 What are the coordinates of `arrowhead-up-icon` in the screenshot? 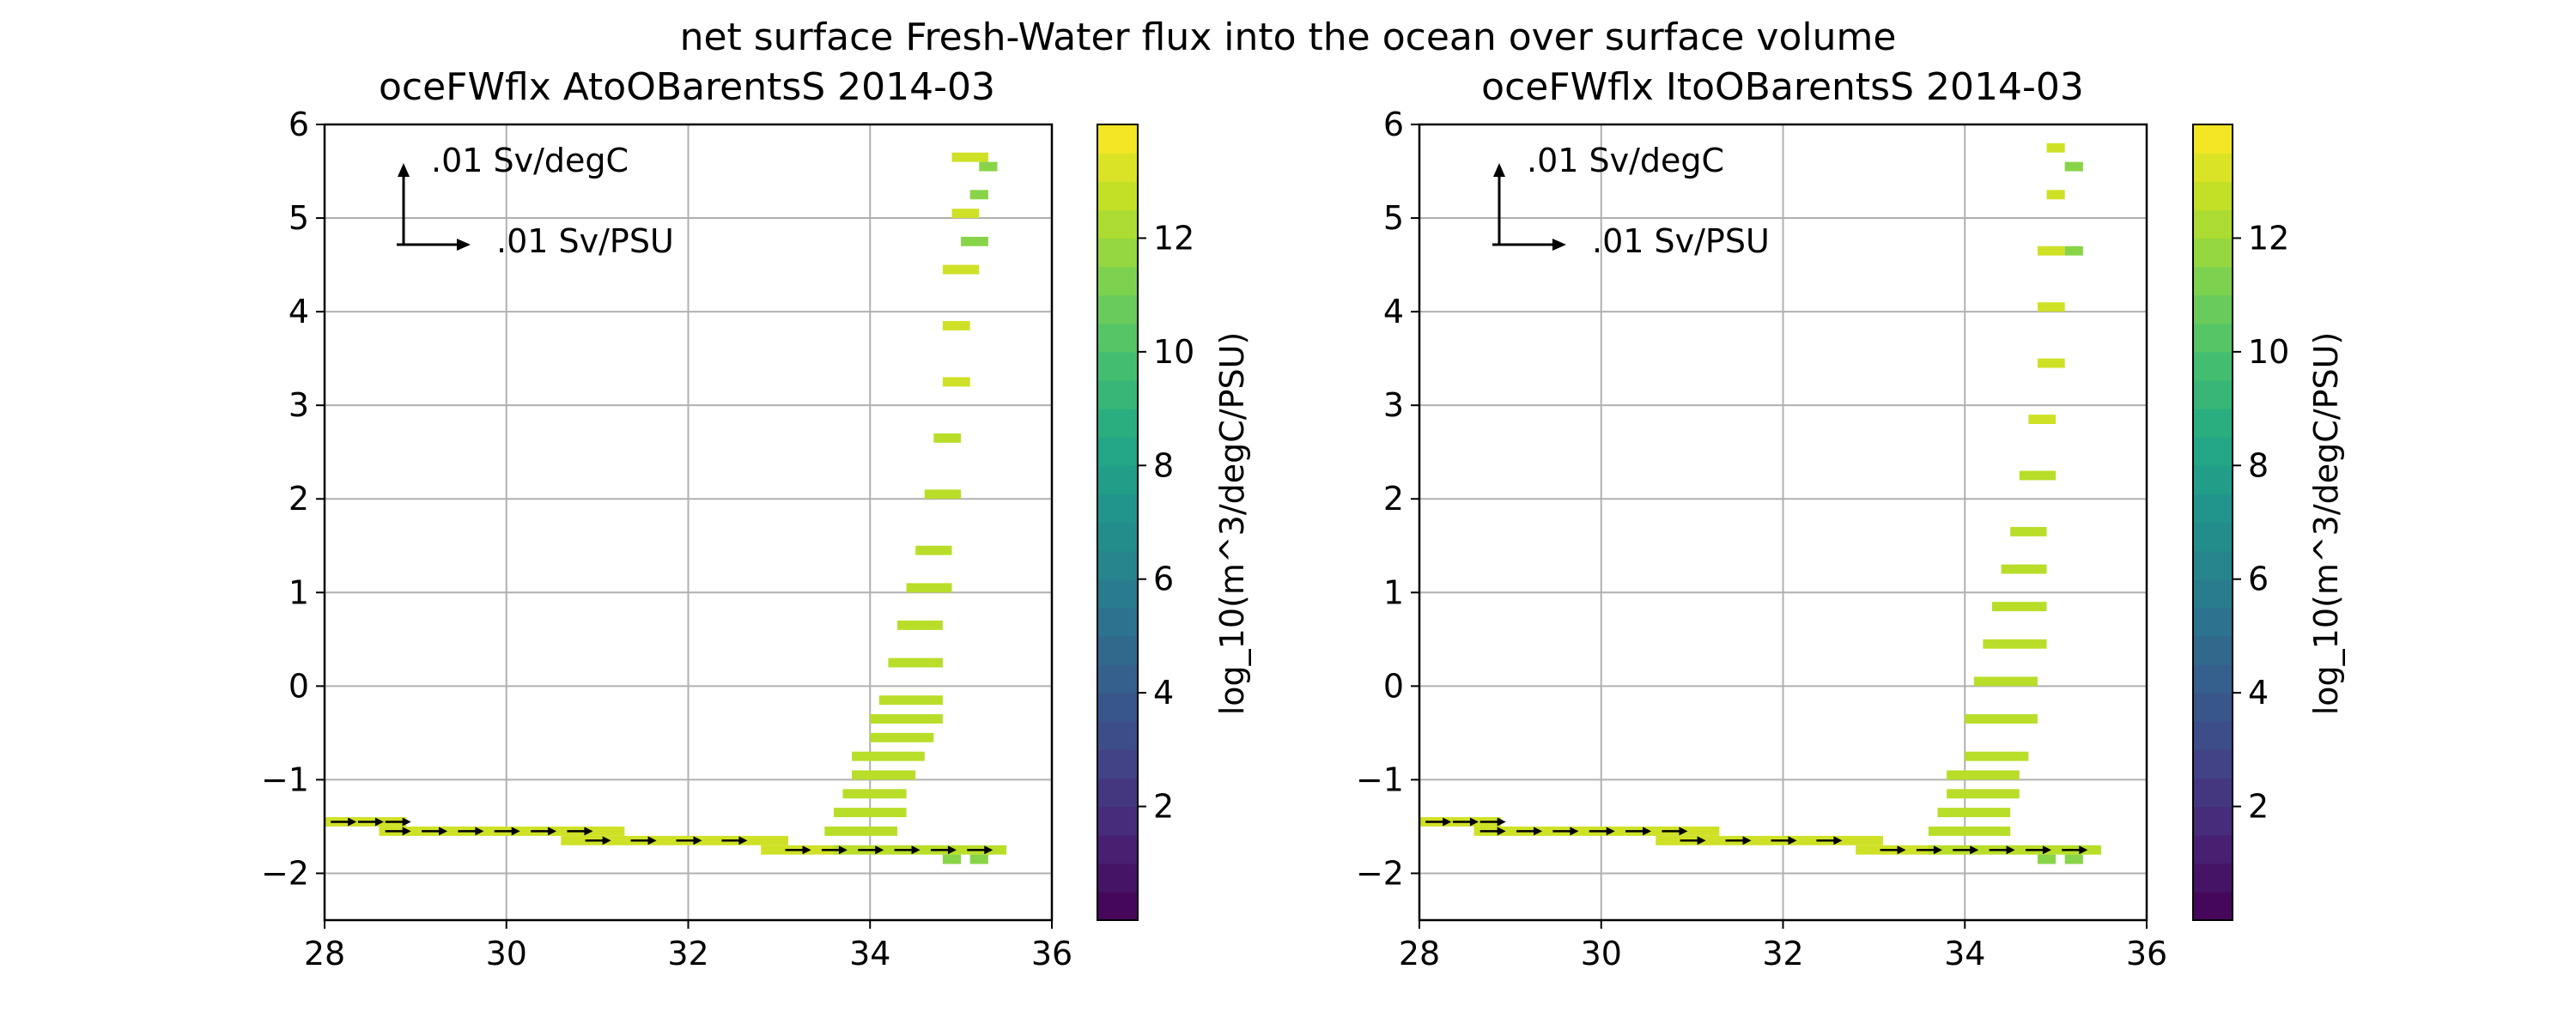 It's located at (404, 170).